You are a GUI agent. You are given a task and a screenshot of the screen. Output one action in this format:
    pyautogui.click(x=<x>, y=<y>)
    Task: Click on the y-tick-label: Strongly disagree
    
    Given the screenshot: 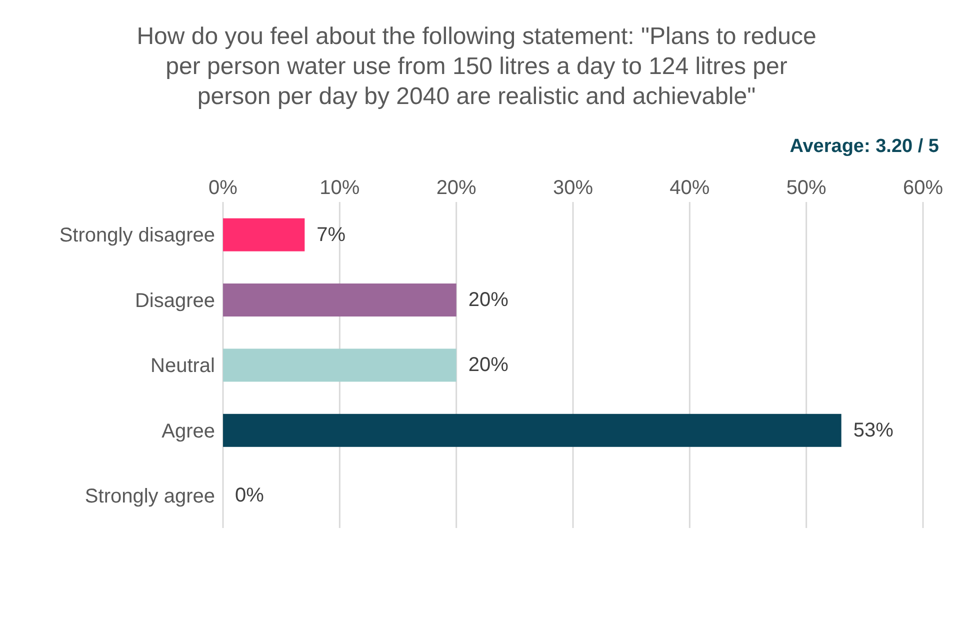 What is the action you would take?
    pyautogui.click(x=137, y=235)
    